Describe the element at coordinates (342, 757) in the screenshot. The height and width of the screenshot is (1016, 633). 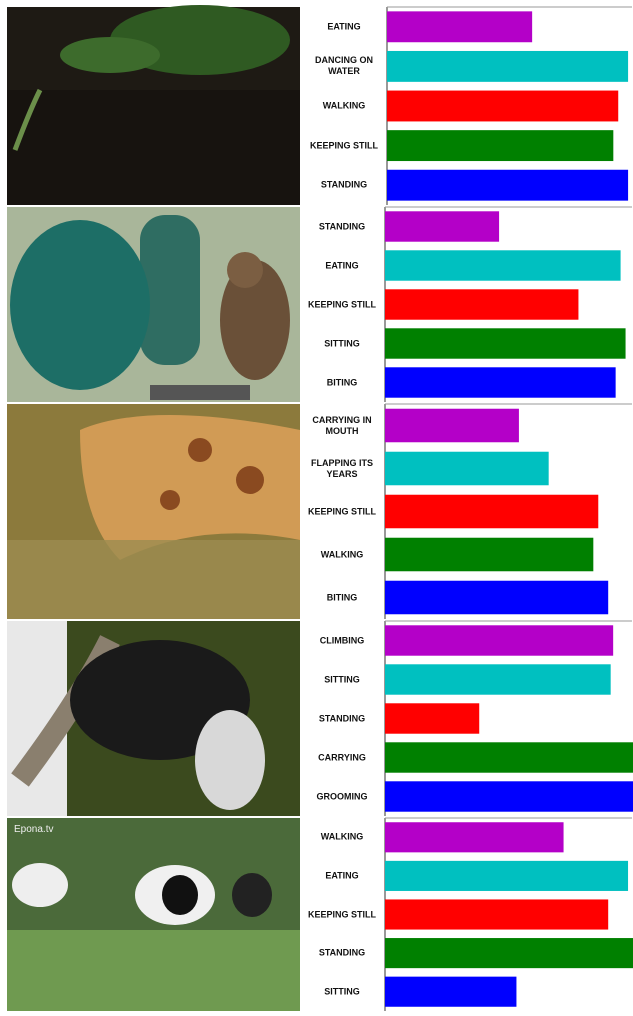
I see `category-label: CARRYING` at that location.